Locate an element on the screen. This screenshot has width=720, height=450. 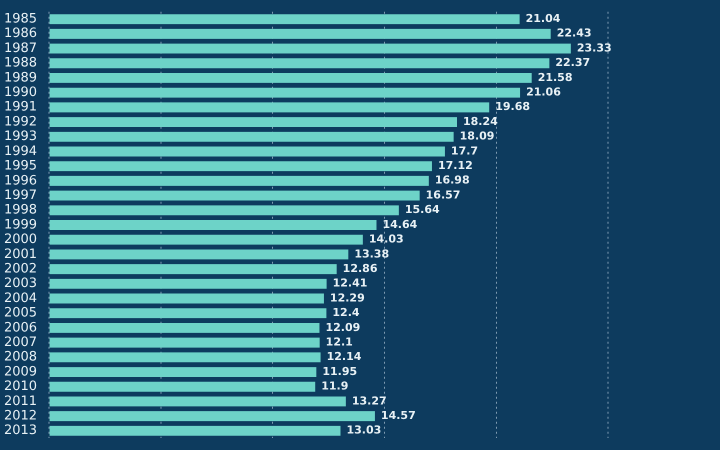
data-label: 18.09 is located at coordinates (477, 136).